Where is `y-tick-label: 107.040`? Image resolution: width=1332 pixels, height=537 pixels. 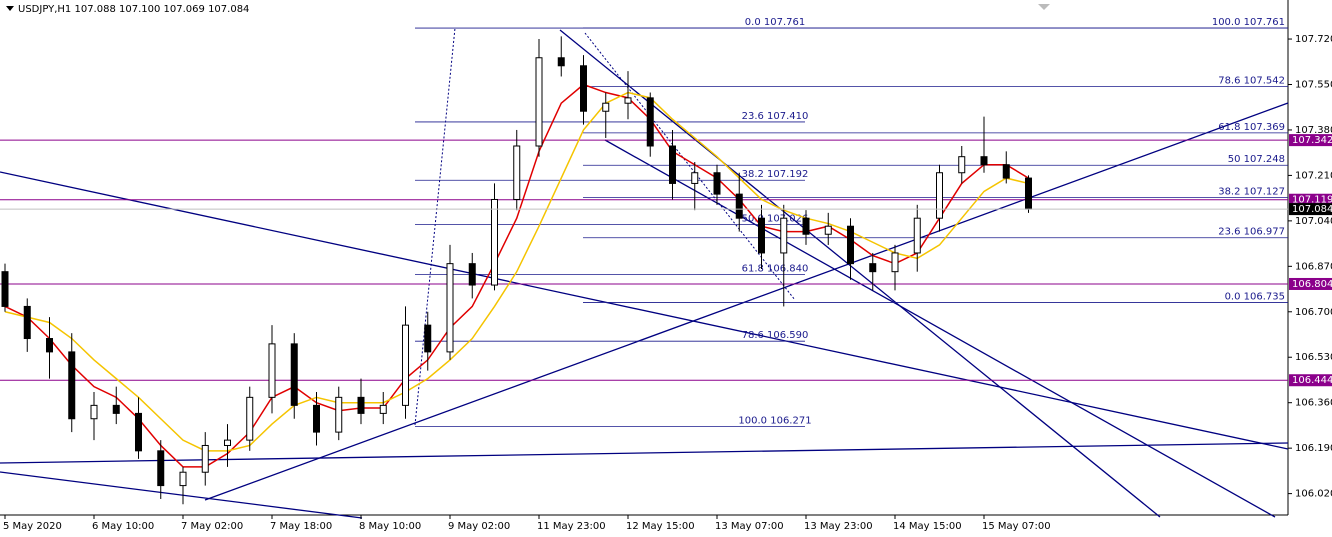 y-tick-label: 107.040 is located at coordinates (1313, 221).